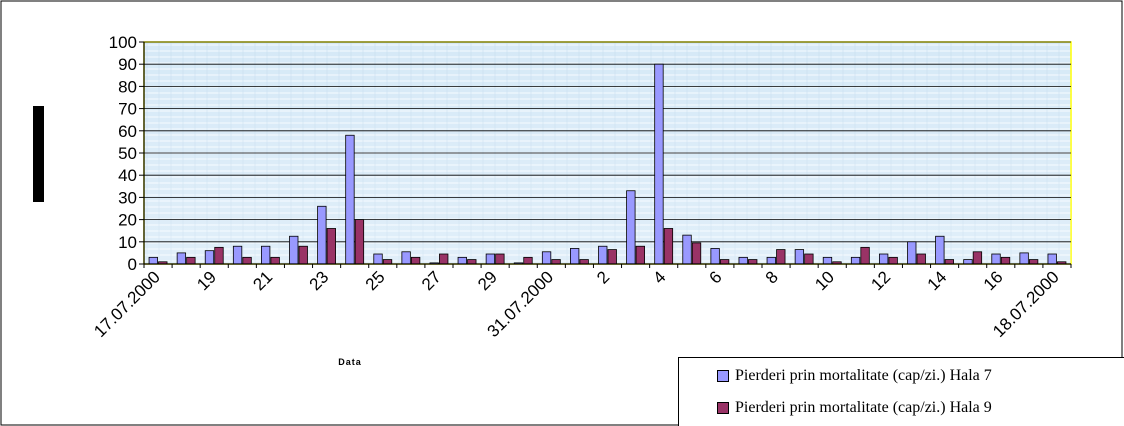  Describe the element at coordinates (937, 280) in the screenshot. I see `x-tick-label: 14` at that location.